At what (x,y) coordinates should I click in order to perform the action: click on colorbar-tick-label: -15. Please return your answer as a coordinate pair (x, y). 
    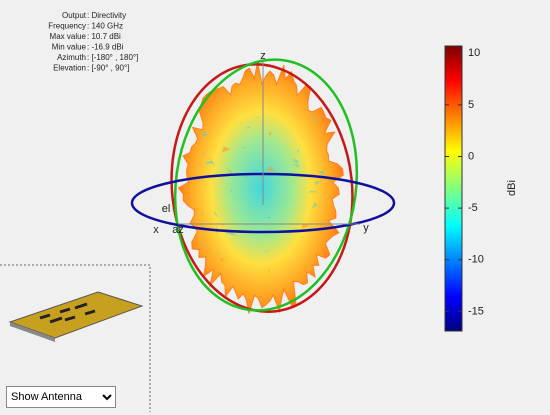
    Looking at the image, I should click on (476, 311).